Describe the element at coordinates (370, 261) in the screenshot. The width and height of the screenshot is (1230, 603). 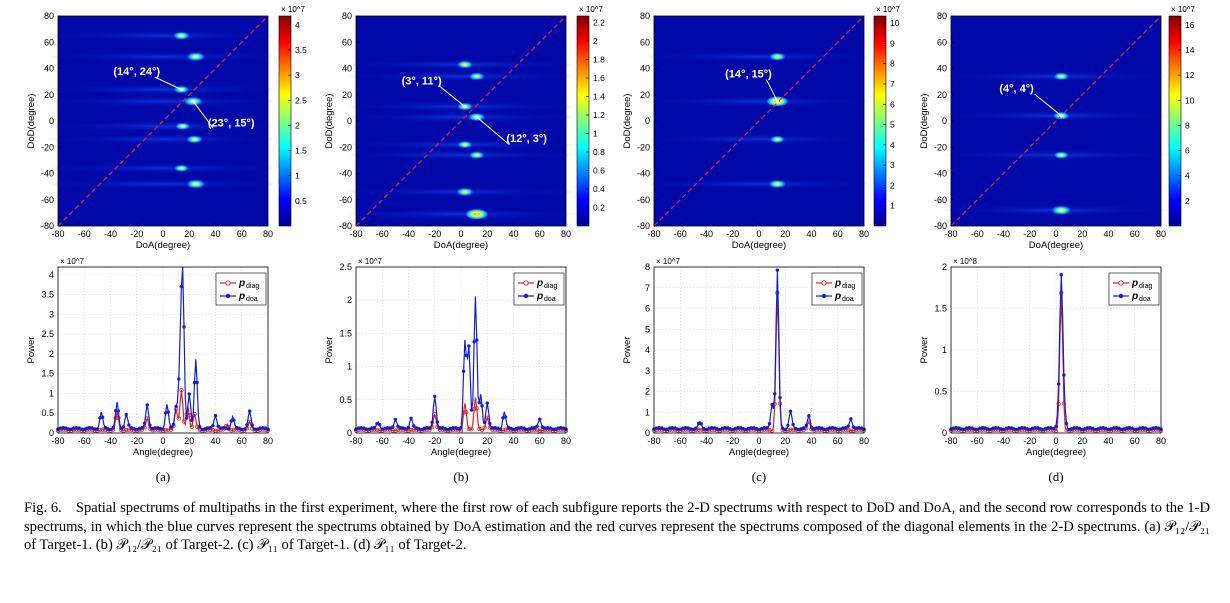
I see `spectrum-scale: × 10^7` at that location.